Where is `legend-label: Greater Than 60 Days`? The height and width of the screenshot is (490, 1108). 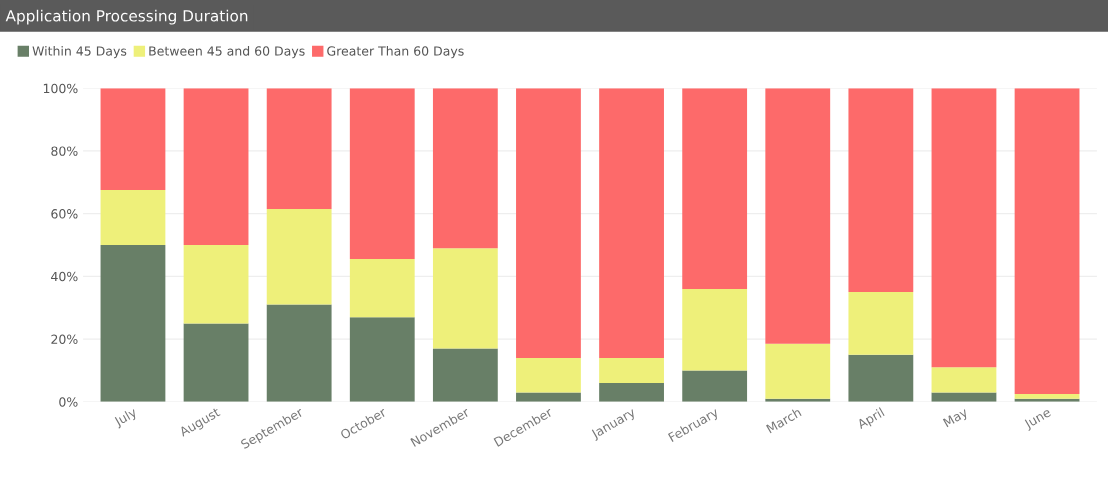
legend-label: Greater Than 60 Days is located at coordinates (395, 52).